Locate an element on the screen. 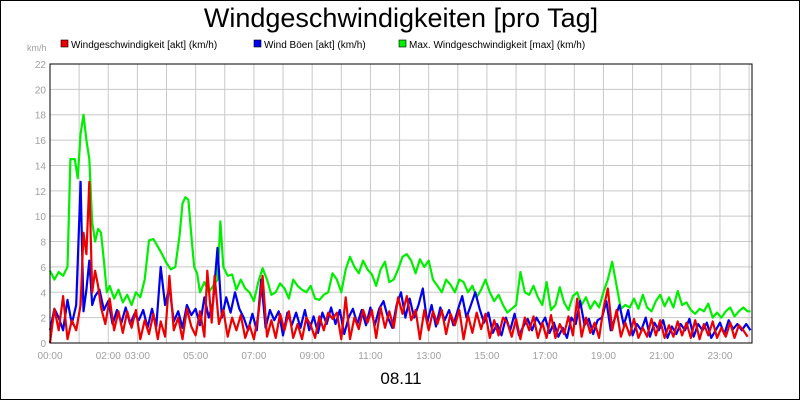 The image size is (800, 400). y-tick-label: 16 is located at coordinates (41, 141).